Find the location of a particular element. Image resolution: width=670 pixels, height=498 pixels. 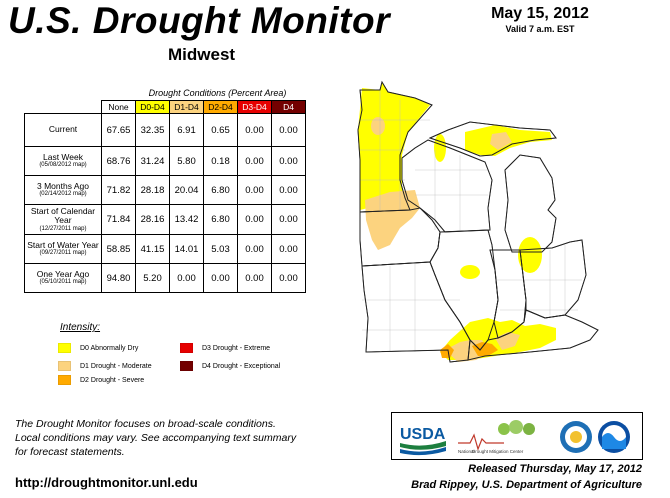

table-cell: 94.80 is located at coordinates (118, 278).